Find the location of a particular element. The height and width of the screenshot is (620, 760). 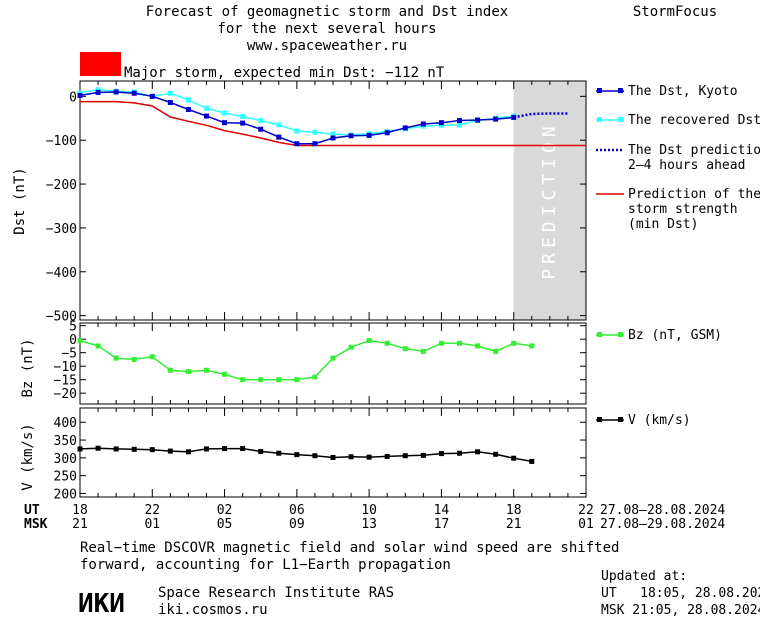

legend-label: The Dst, Kyoto is located at coordinates (683, 91).